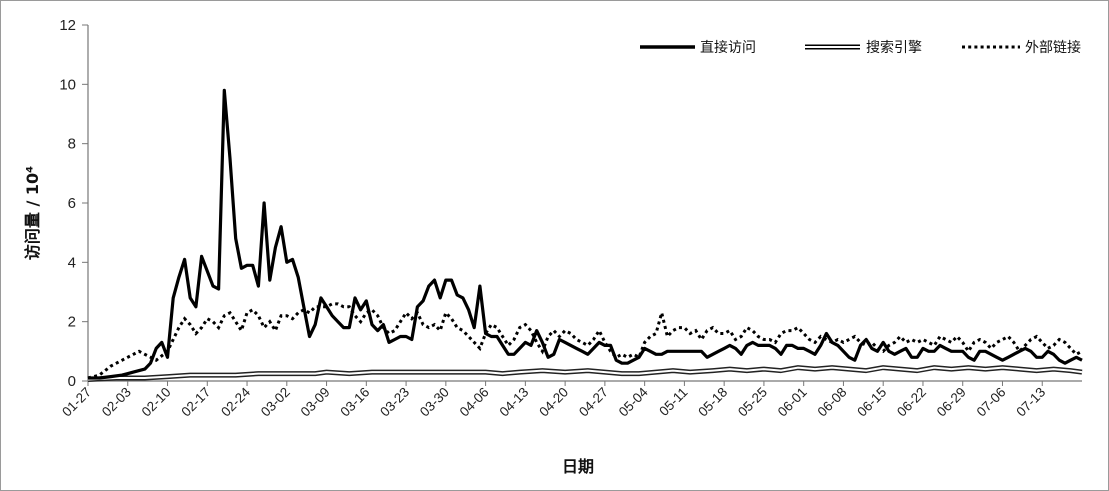 The image size is (1109, 491). I want to click on x-tick-label: 01-27, so click(76, 402).